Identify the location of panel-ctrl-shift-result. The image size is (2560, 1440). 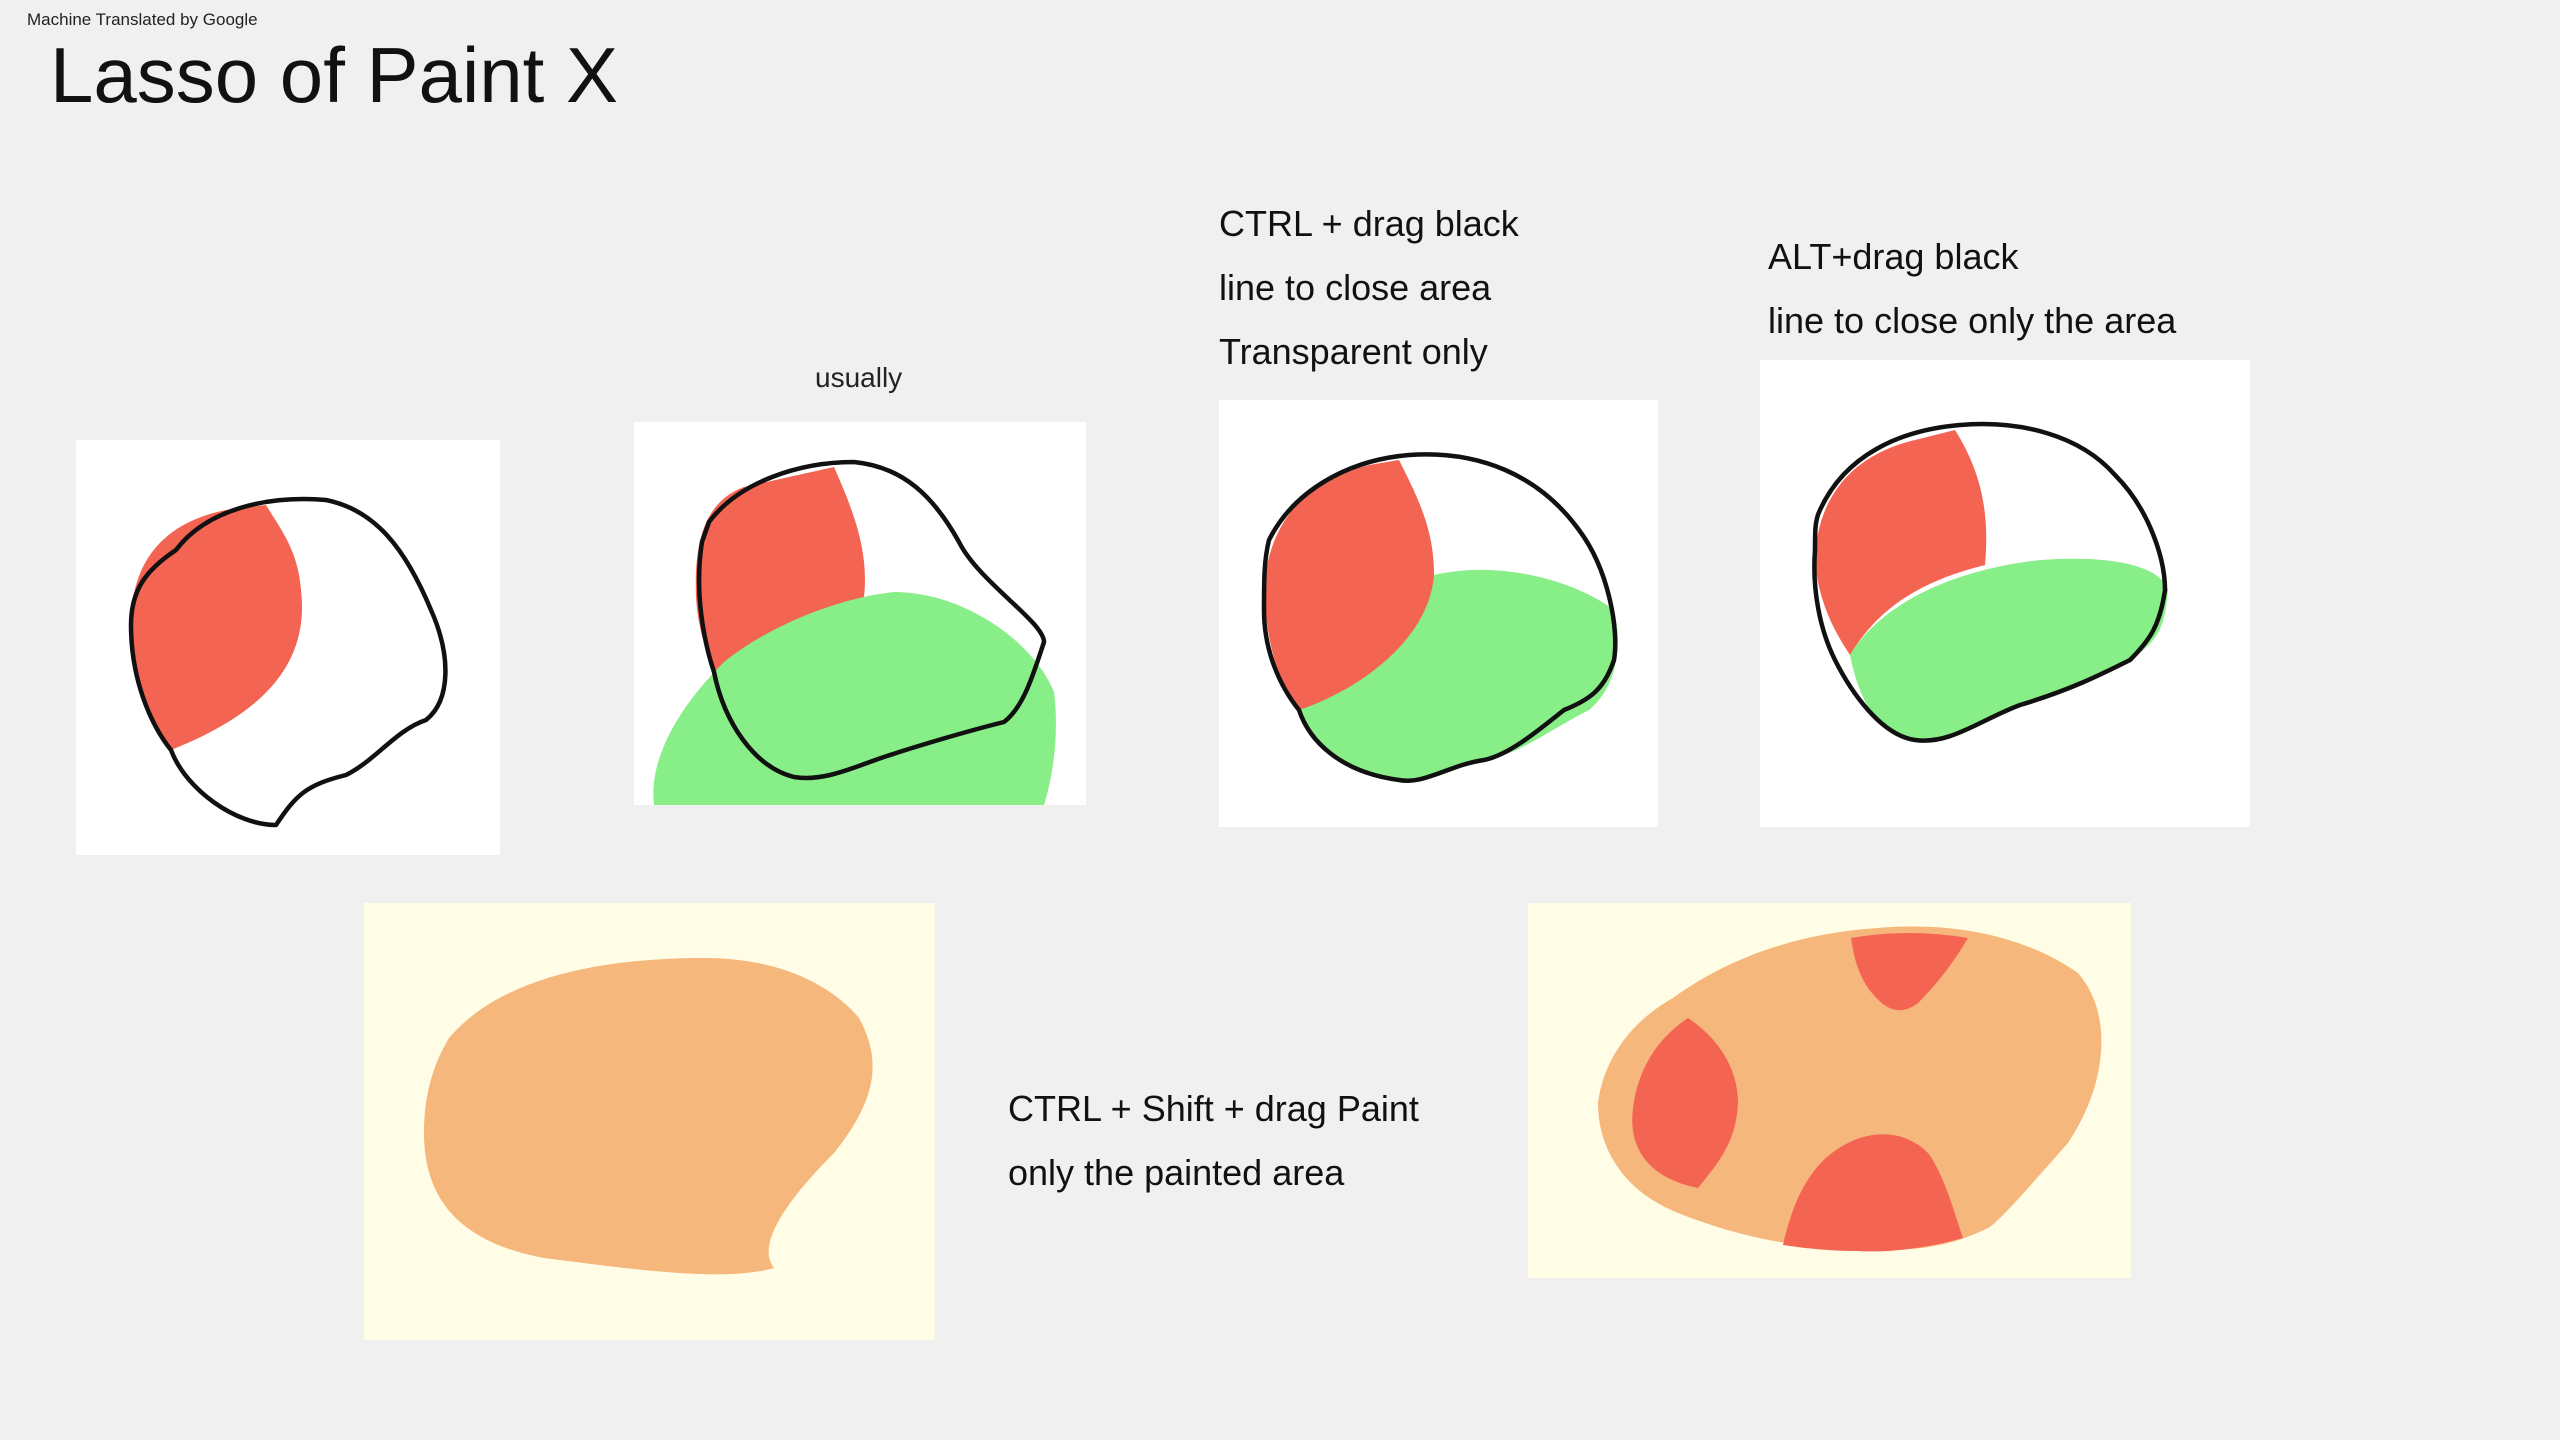
(1829, 1090).